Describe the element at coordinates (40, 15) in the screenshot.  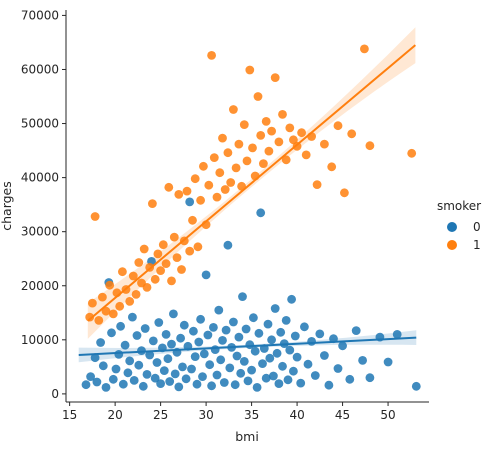
I see `y-tick-label: 70000` at that location.